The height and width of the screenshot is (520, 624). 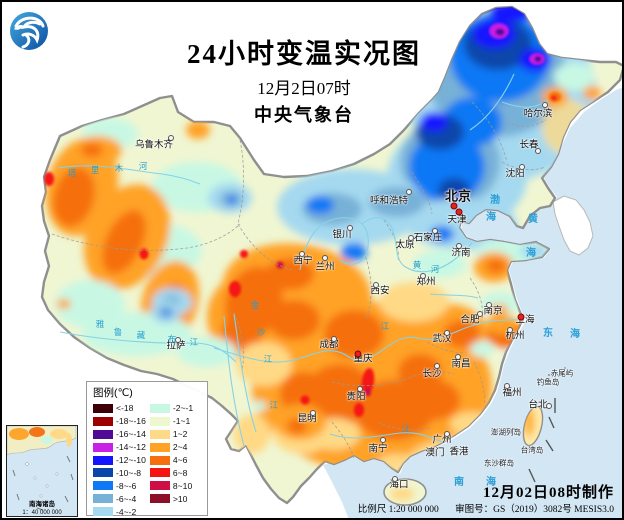 I want to click on city-label-石家庄: 石家庄, so click(x=428, y=238).